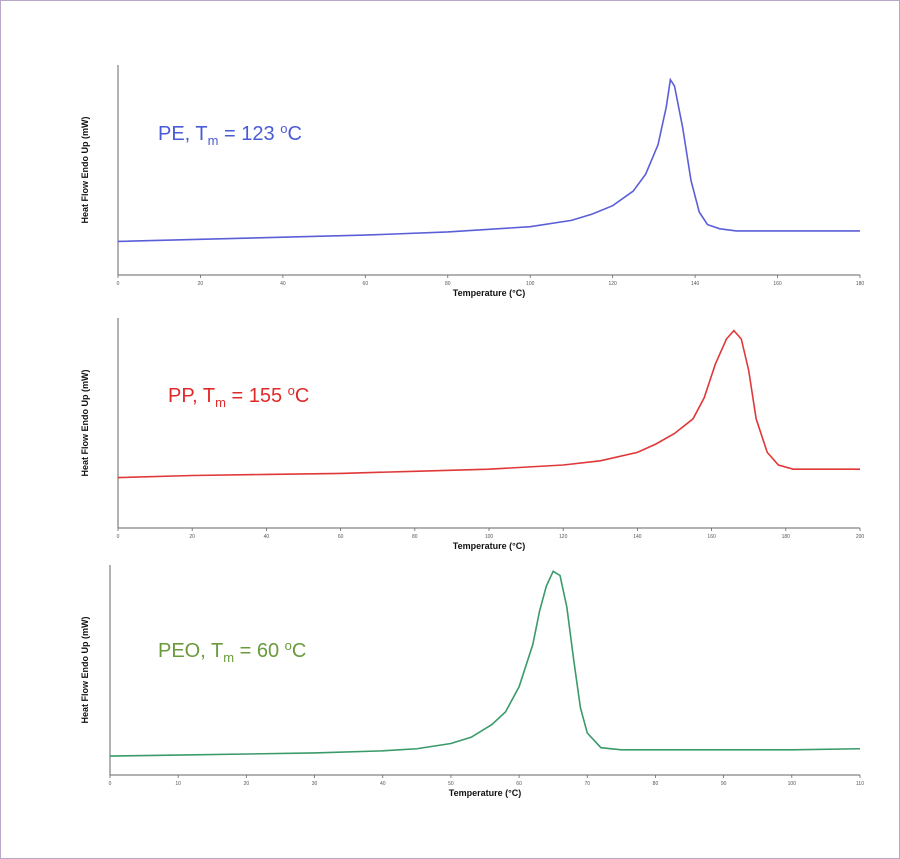  What do you see at coordinates (250, 134) in the screenshot?
I see `annotation-part: = 123` at bounding box center [250, 134].